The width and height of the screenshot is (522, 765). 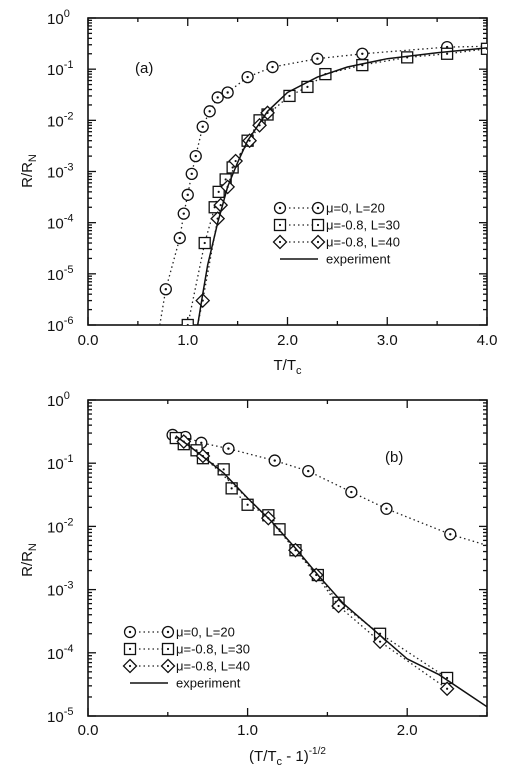 I want to click on panel-b-legend-item-circle-marker-right-dot, so click(x=168, y=632).